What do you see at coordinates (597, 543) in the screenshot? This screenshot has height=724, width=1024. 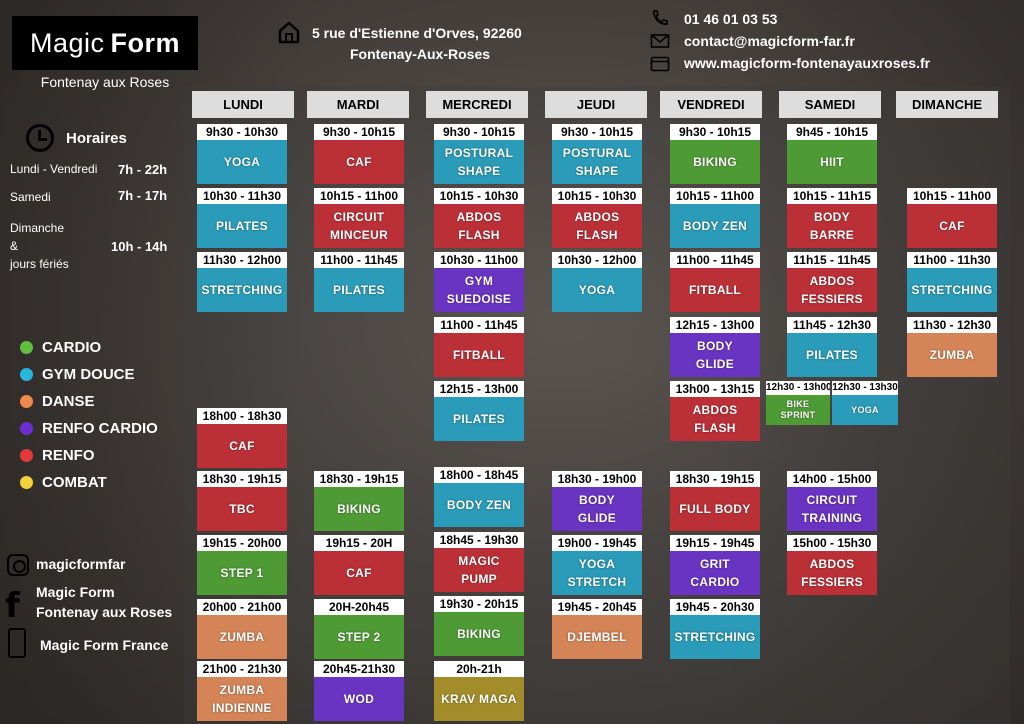 I see `class-time: 19h00 - 19h45` at bounding box center [597, 543].